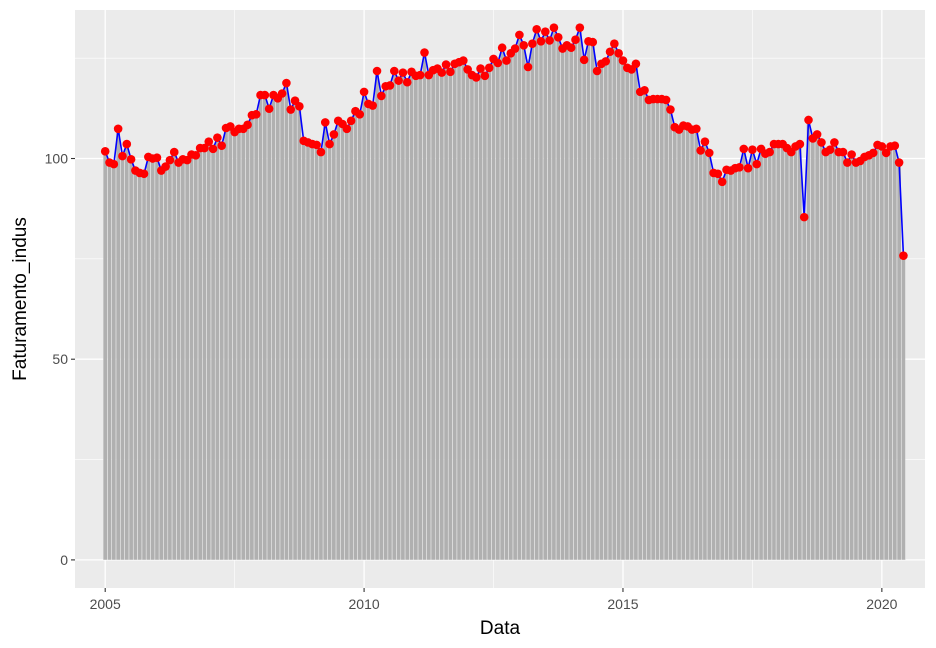  I want to click on x-axis: 2005 2010 2015 2020, so click(494, 600).